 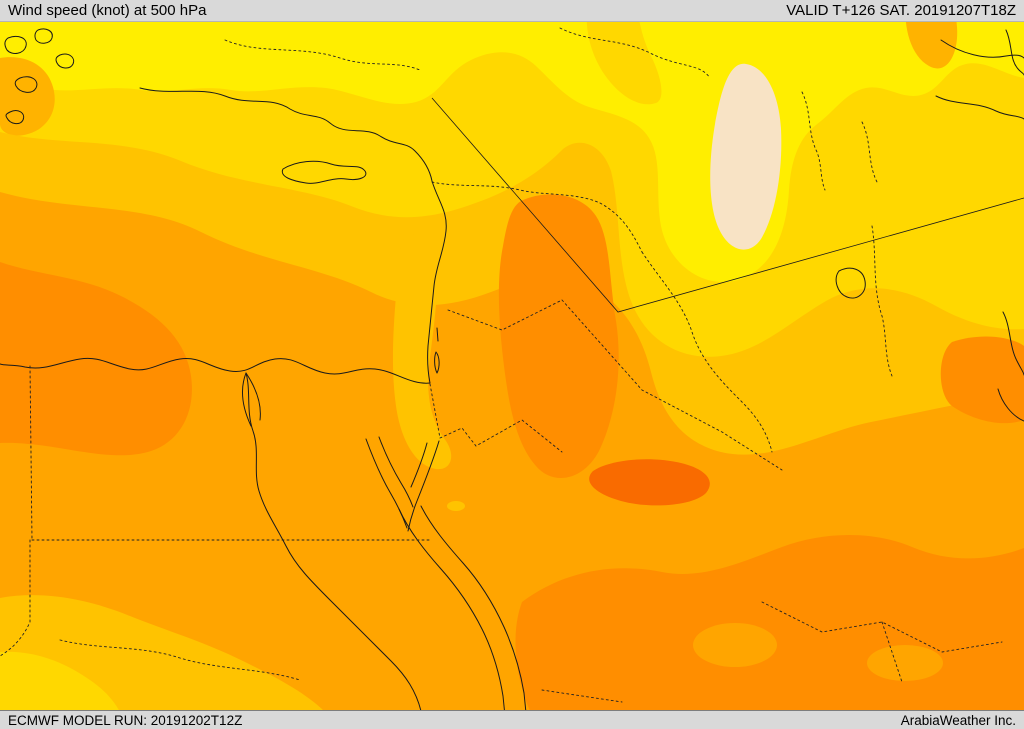 What do you see at coordinates (125, 720) in the screenshot?
I see `model-run-label: ECMWF MODEL RUN: 20191202T12Z` at bounding box center [125, 720].